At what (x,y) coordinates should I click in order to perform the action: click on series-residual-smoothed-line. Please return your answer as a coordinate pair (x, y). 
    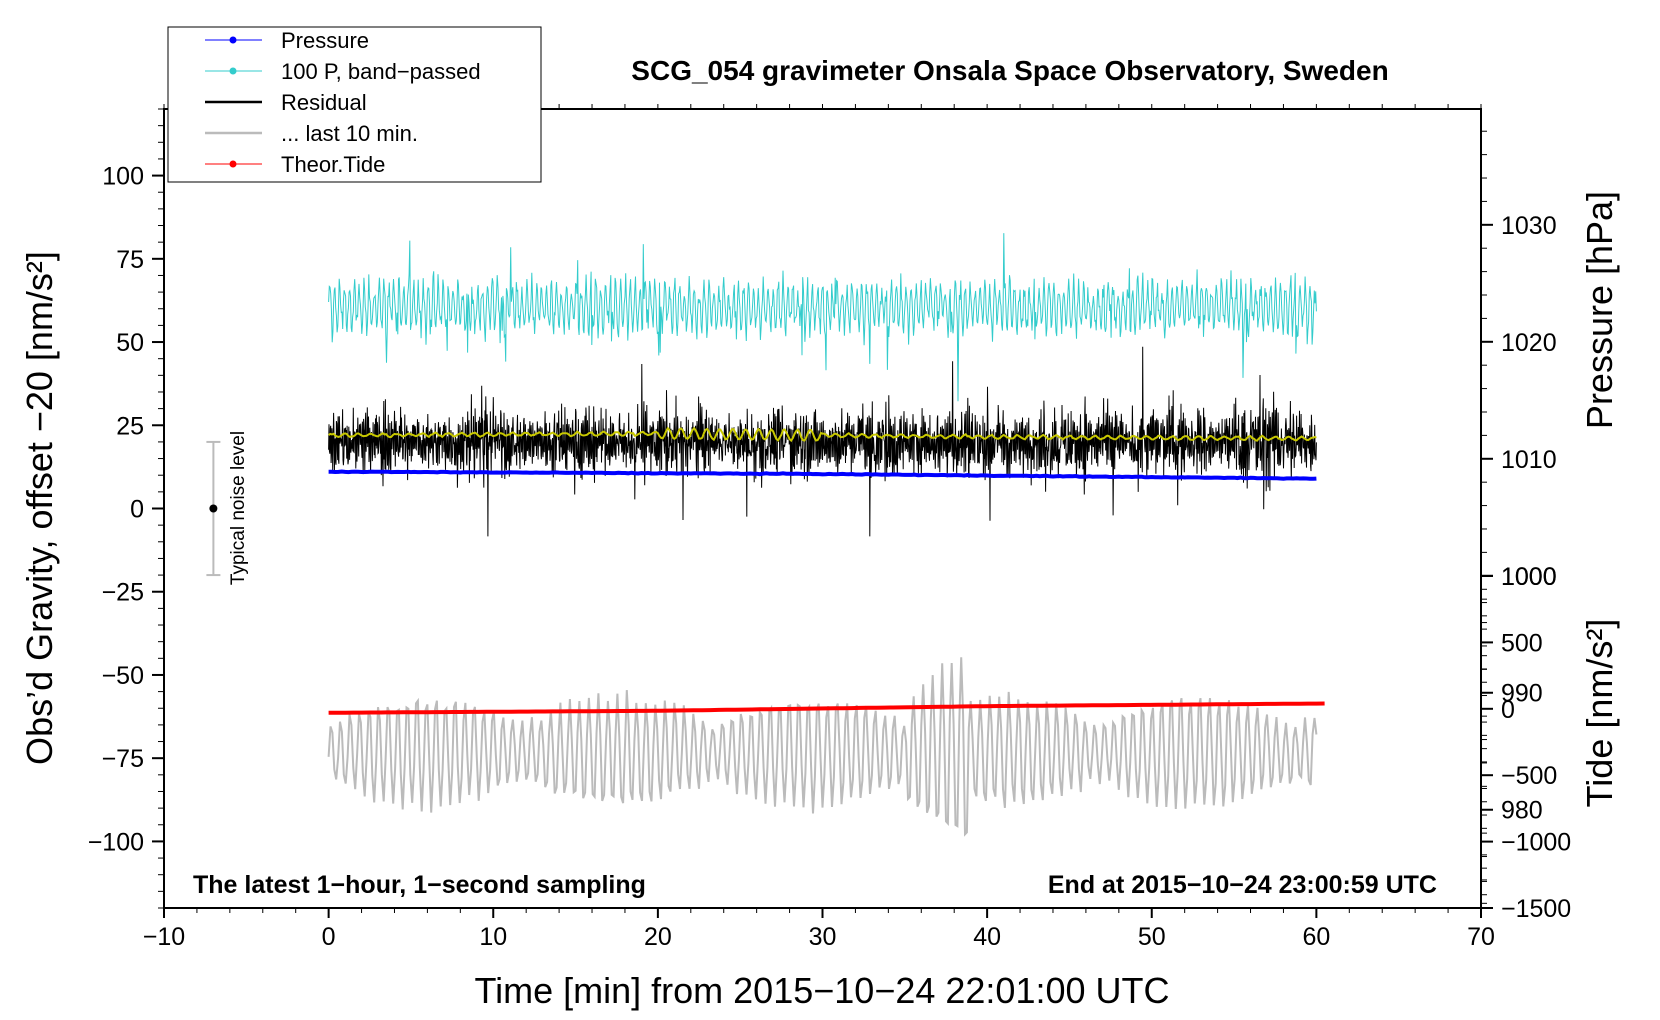
    Looking at the image, I should click on (822, 434).